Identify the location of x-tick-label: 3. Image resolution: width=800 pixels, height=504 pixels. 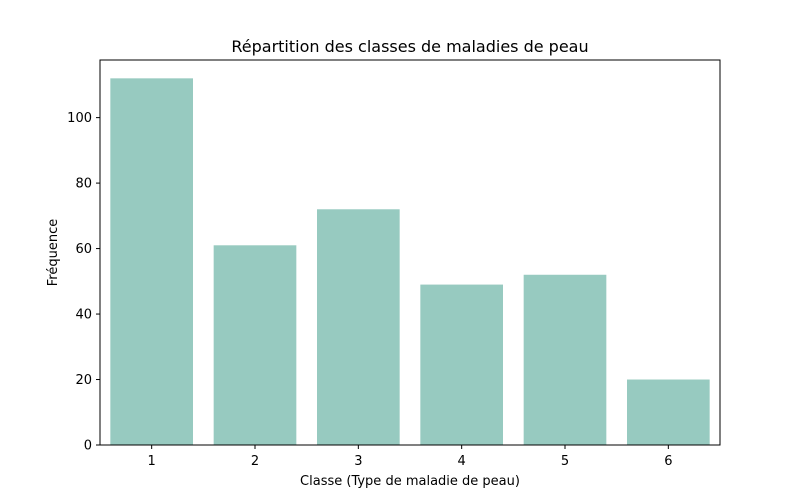
(358, 461).